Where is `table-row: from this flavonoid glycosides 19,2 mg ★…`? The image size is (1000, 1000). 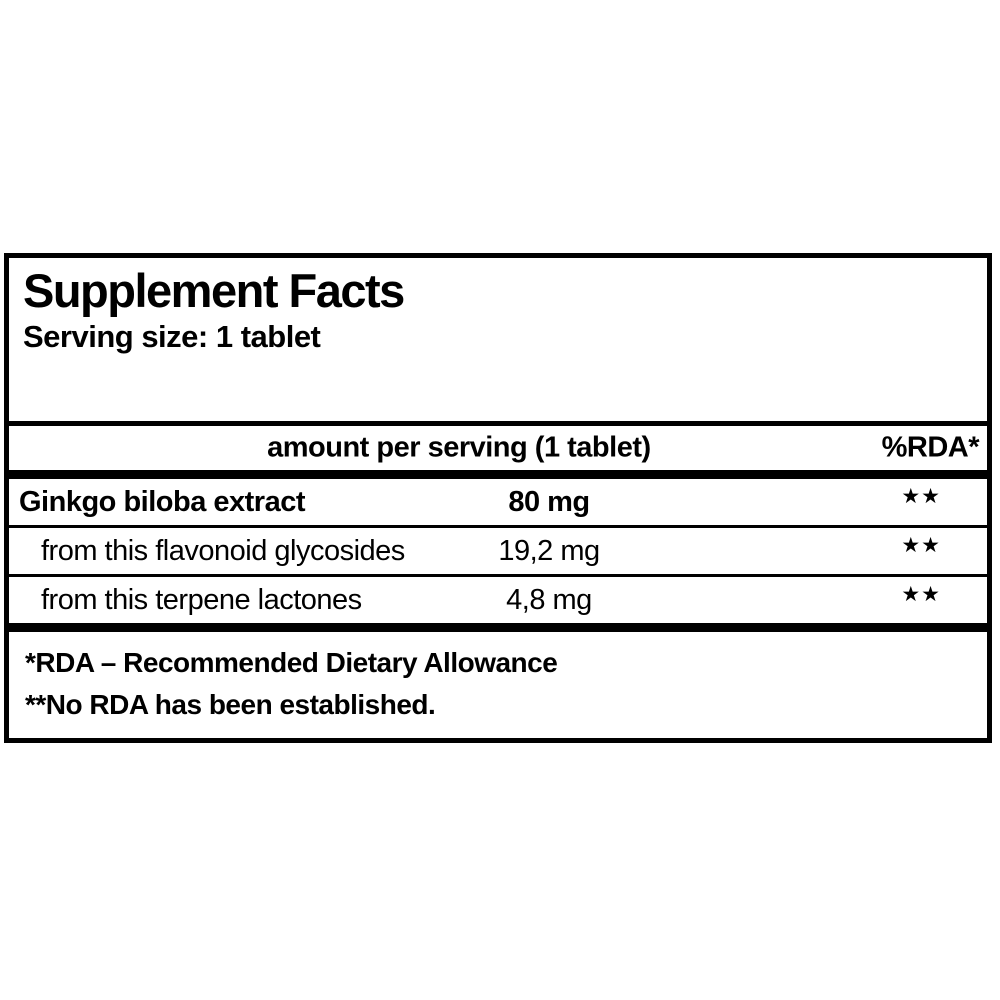 table-row: from this flavonoid glycosides 19,2 mg ★… is located at coordinates (498, 552).